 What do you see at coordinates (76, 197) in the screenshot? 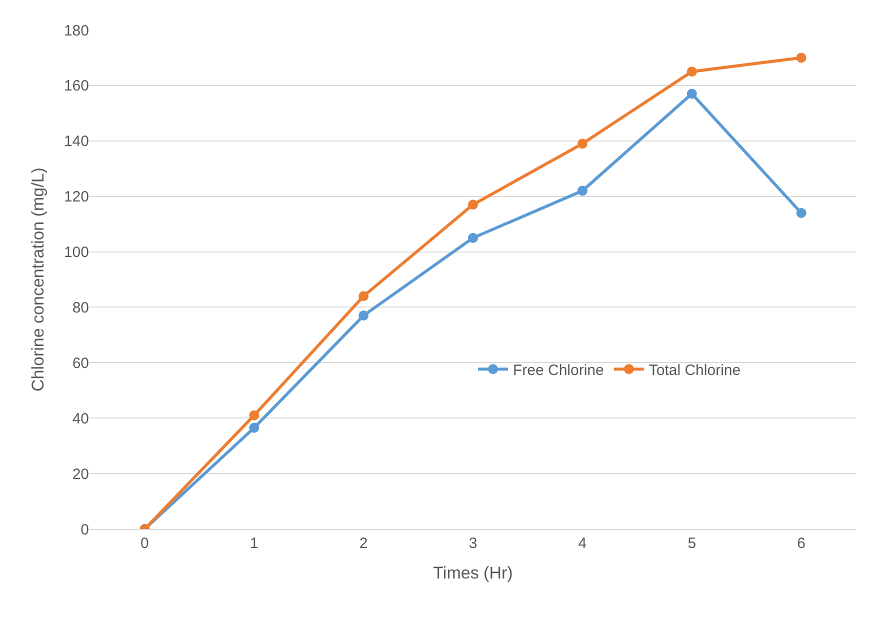
I see `y-tick-label: 120` at bounding box center [76, 197].